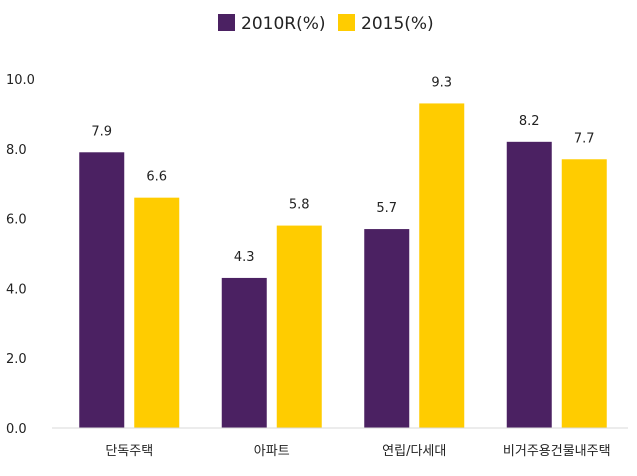  Describe the element at coordinates (20, 80) in the screenshot. I see `y-tick-label: 10.0` at that location.